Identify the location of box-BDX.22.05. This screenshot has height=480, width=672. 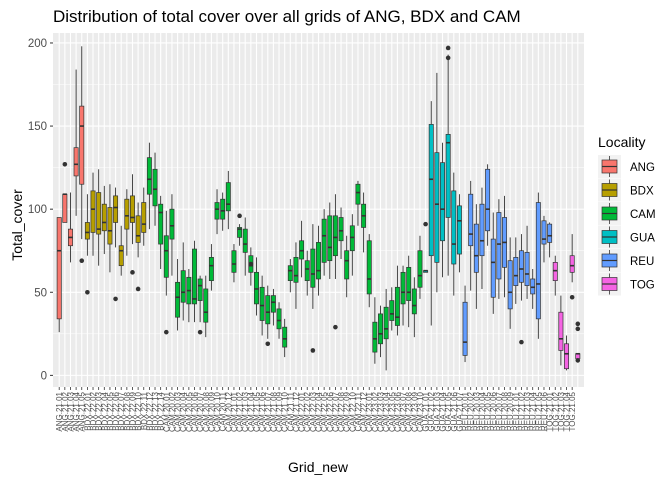
(110, 228).